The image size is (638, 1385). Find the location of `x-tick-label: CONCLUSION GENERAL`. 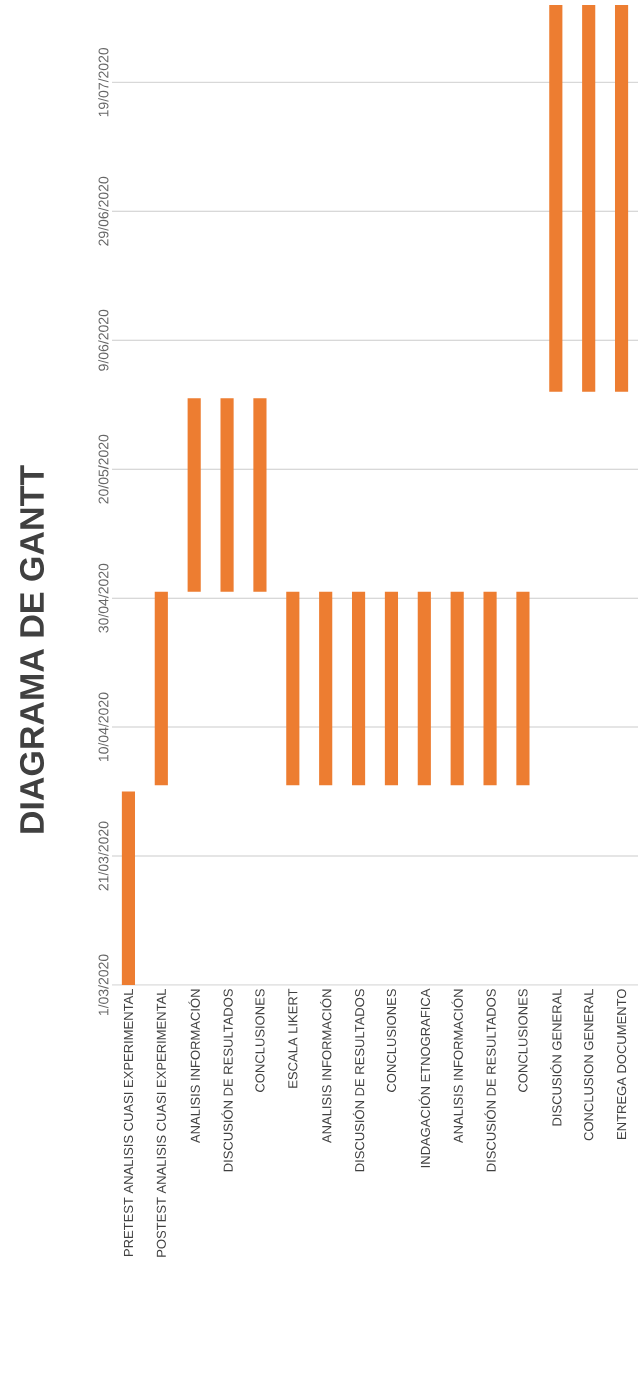

x-tick-label: CONCLUSION GENERAL is located at coordinates (589, 1064).